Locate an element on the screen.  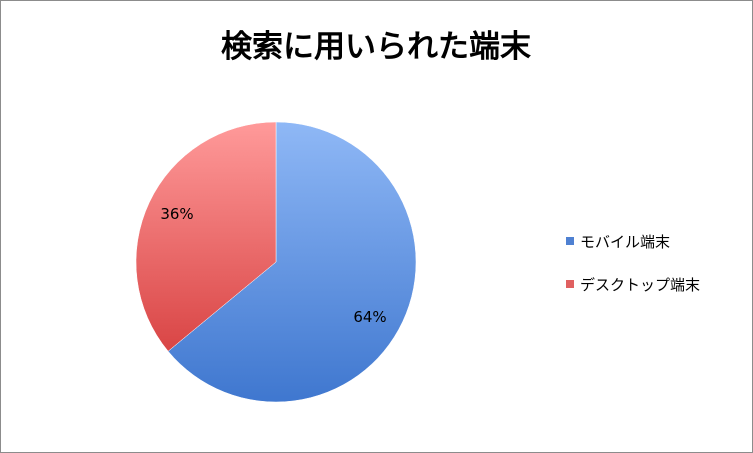
legend: モバイル端末 デスクトップ端末 is located at coordinates (633, 263).